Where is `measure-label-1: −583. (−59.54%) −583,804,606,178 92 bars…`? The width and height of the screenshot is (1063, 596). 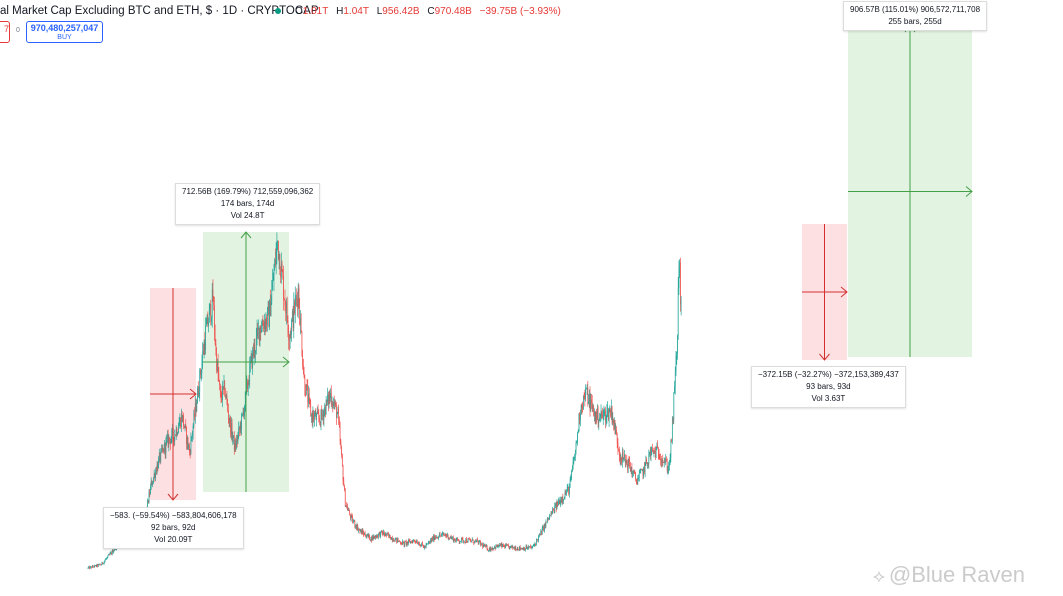
measure-label-1: −583. (−59.54%) −583,804,606,178 92 bars… is located at coordinates (173, 528).